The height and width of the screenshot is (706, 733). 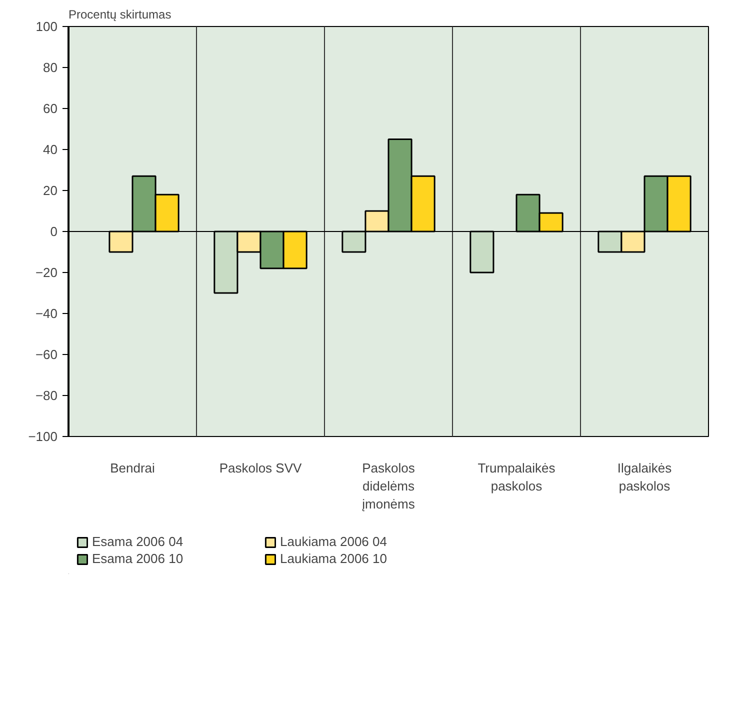 I want to click on y-tick-label: −60, so click(x=46, y=354).